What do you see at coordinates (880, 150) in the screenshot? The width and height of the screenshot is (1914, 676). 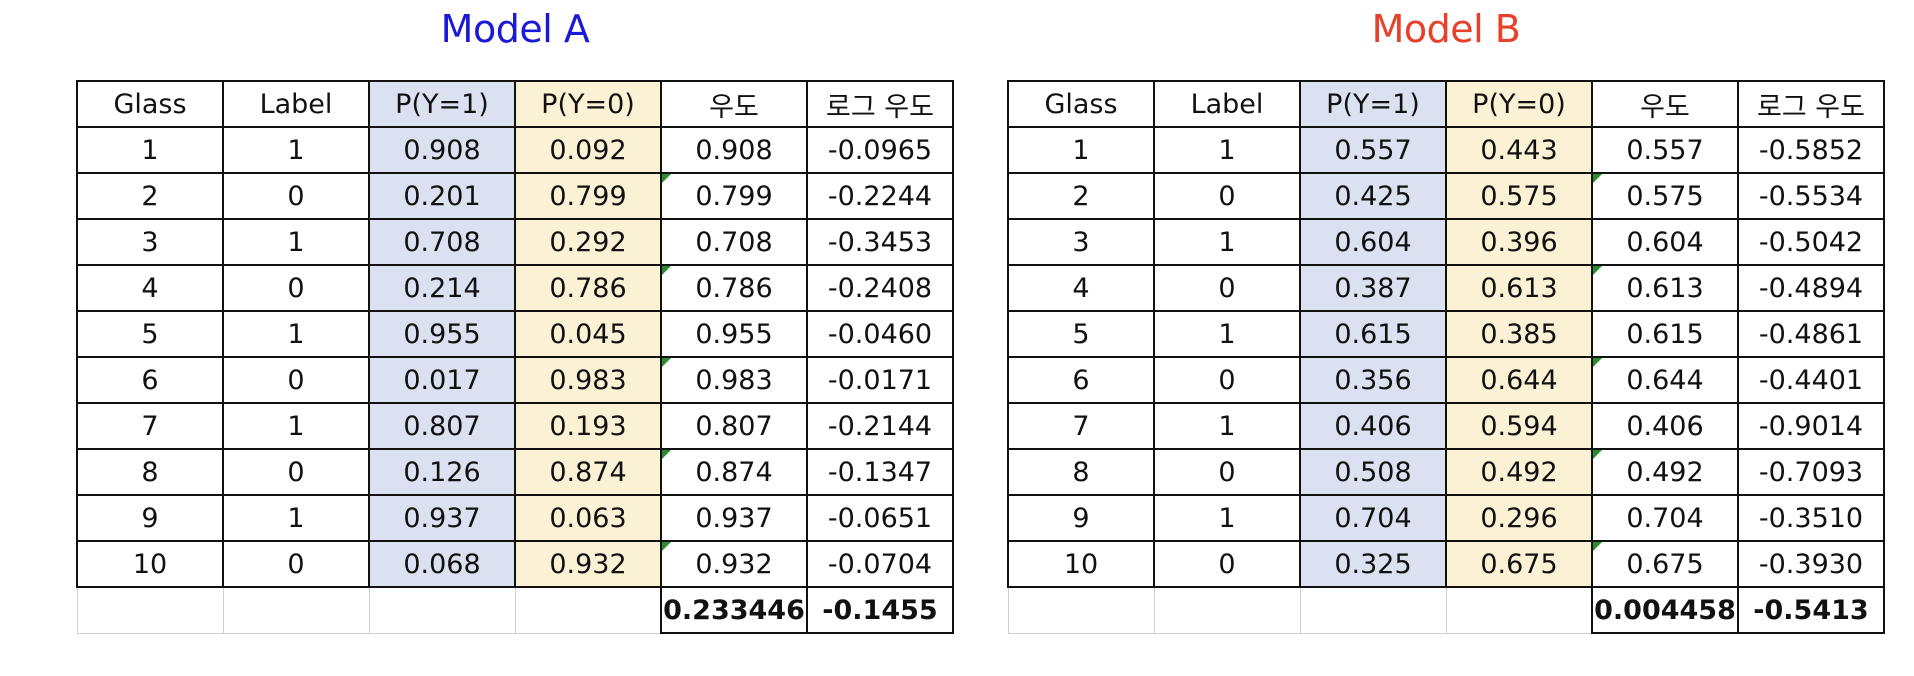 I see `cell-log-likelihood: -0.0965` at bounding box center [880, 150].